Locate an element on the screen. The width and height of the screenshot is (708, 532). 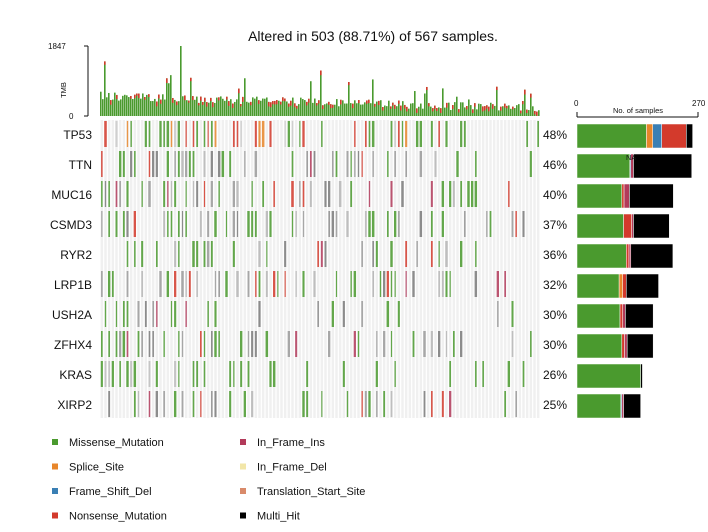
gene-label: CSMD3 is located at coordinates (71, 225).